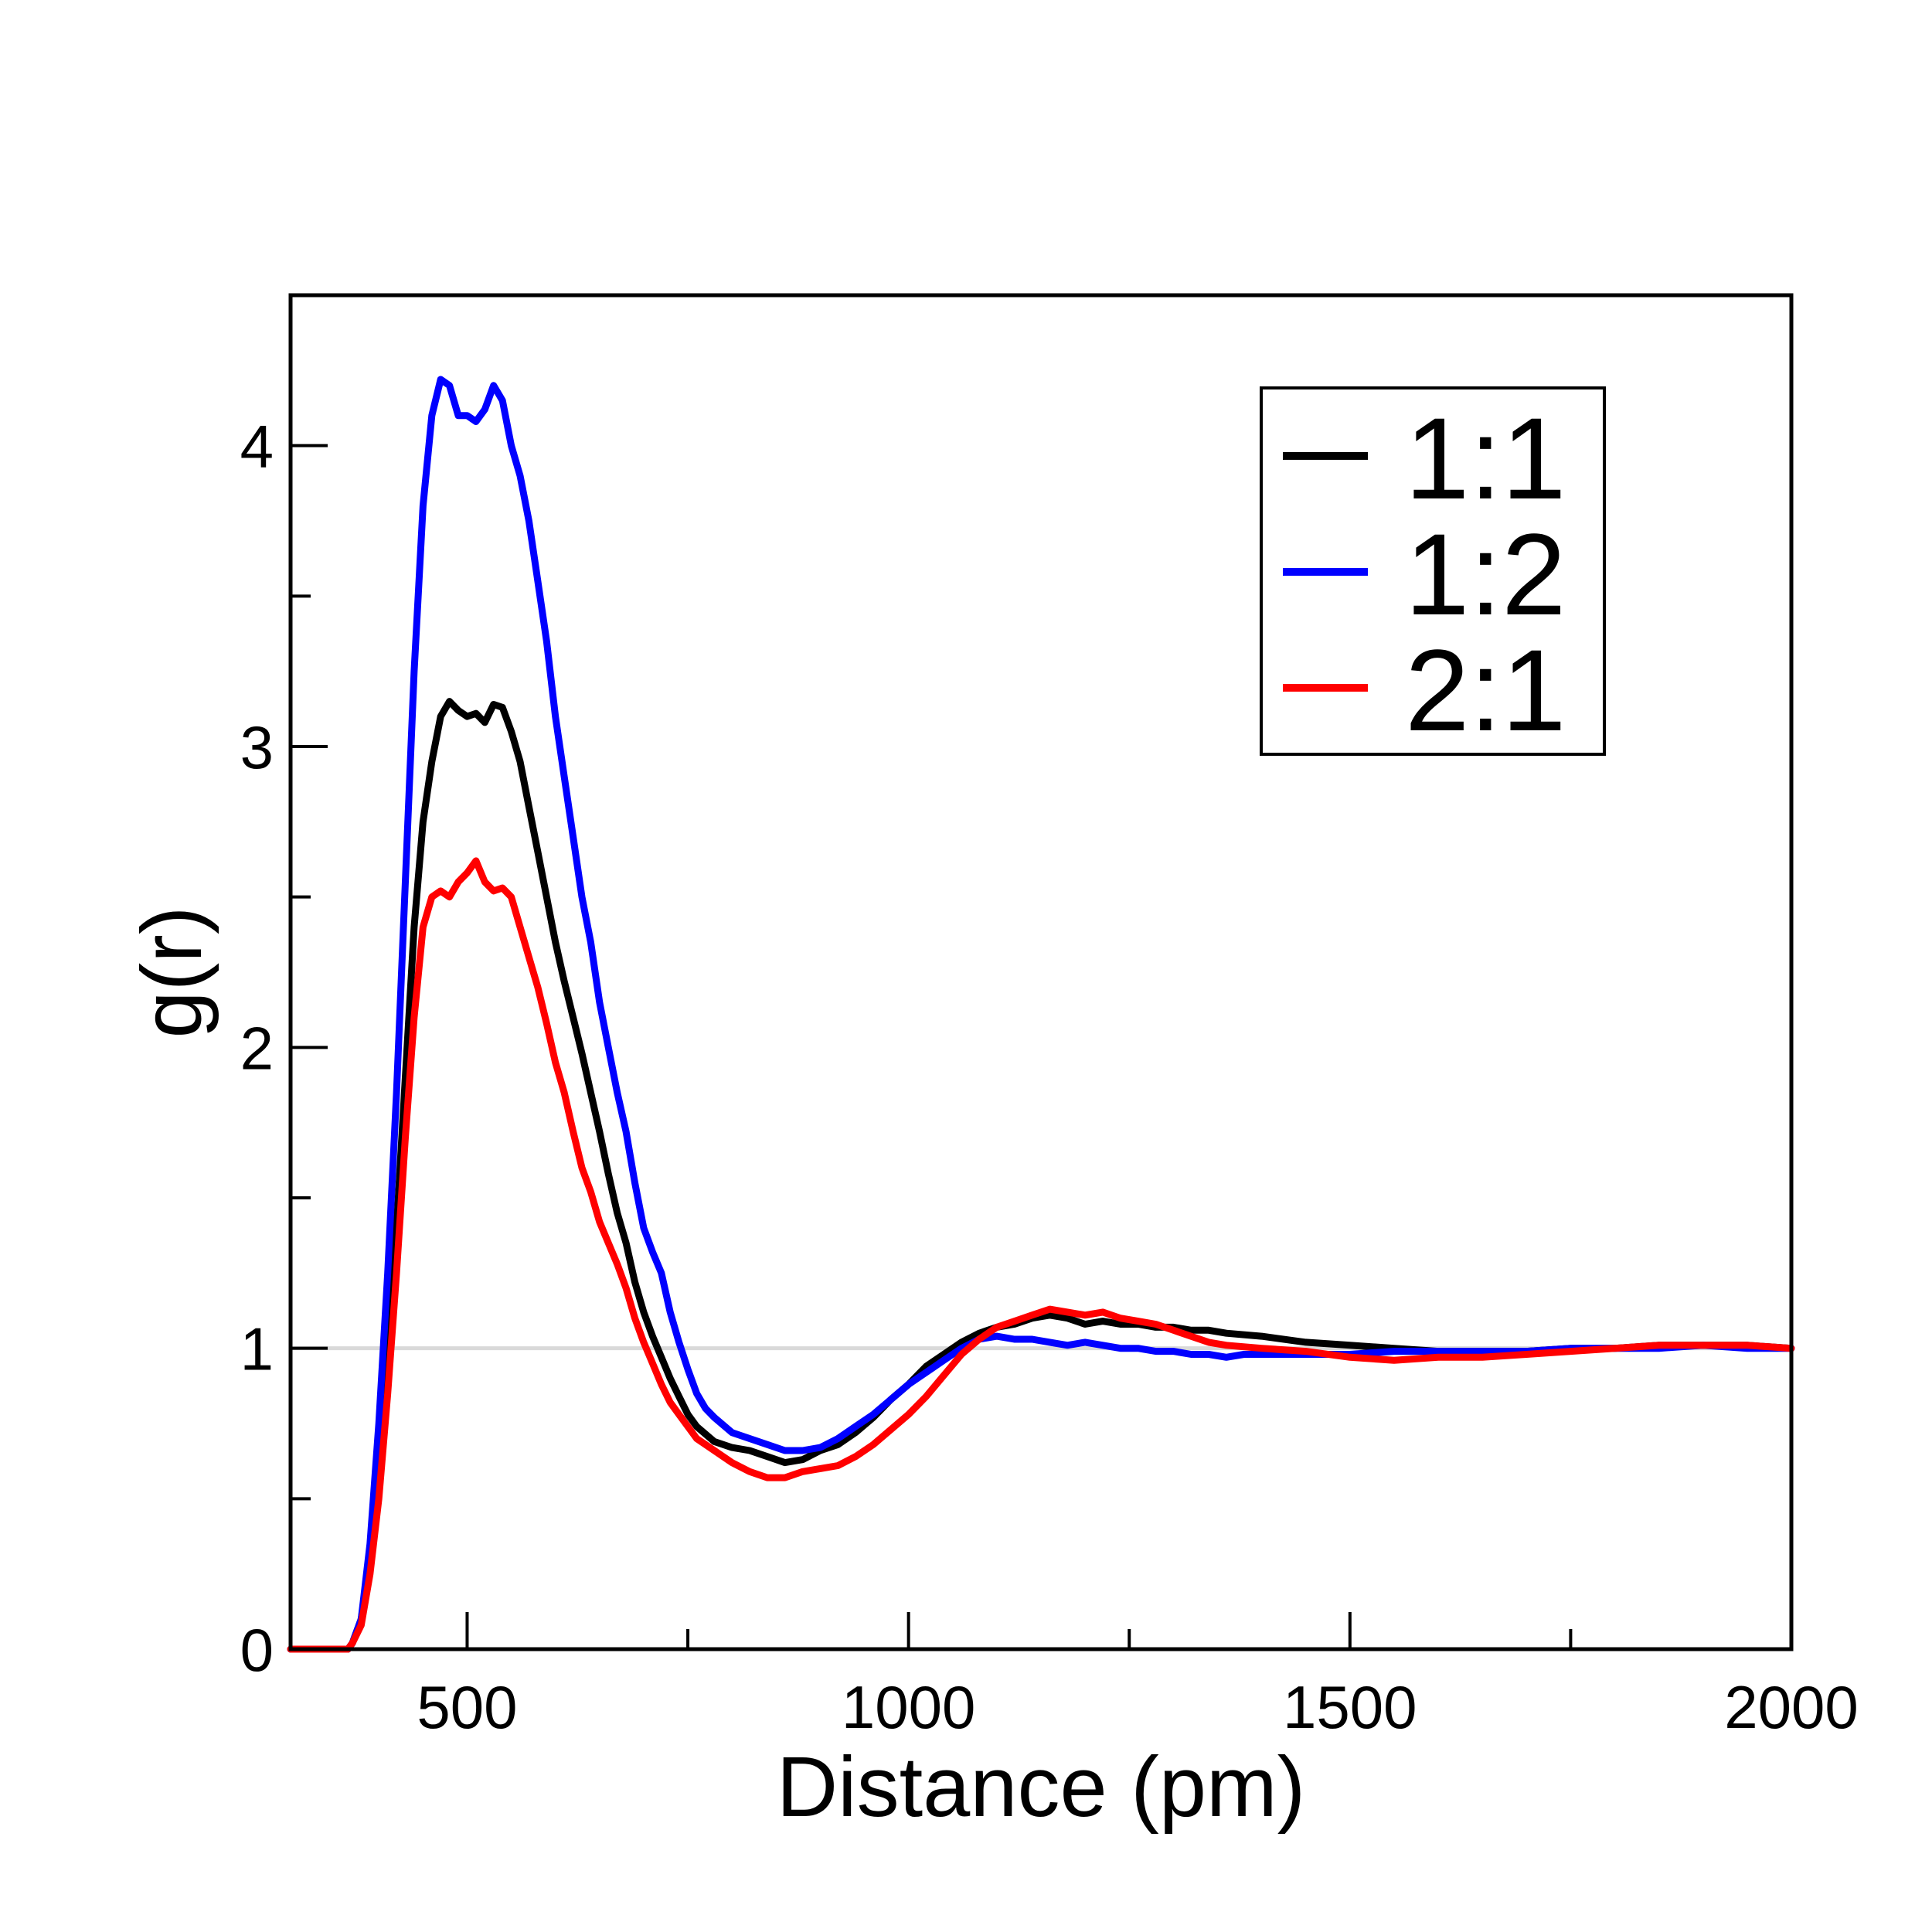 Image resolution: width=1932 pixels, height=1932 pixels. Describe the element at coordinates (171, 972) in the screenshot. I see `y-axis-title: g(r)` at that location.